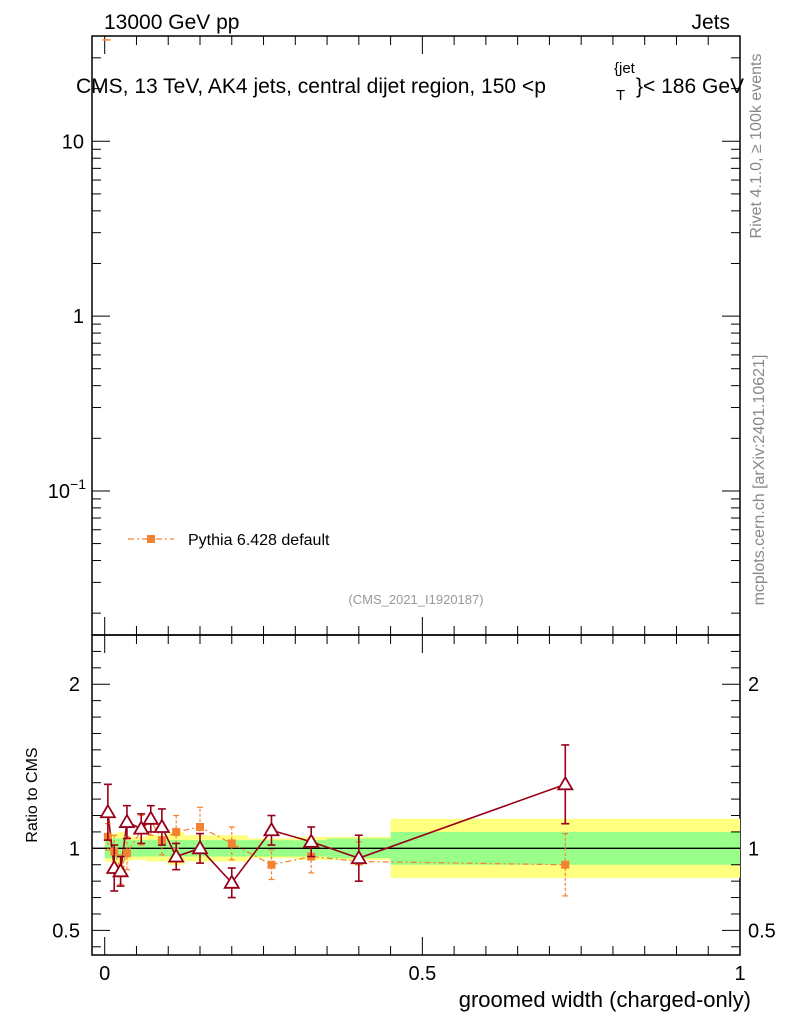 The height and width of the screenshot is (1024, 786). What do you see at coordinates (422, 974) in the screenshot?
I see `ratio-x-tick-label: 0.5` at bounding box center [422, 974].